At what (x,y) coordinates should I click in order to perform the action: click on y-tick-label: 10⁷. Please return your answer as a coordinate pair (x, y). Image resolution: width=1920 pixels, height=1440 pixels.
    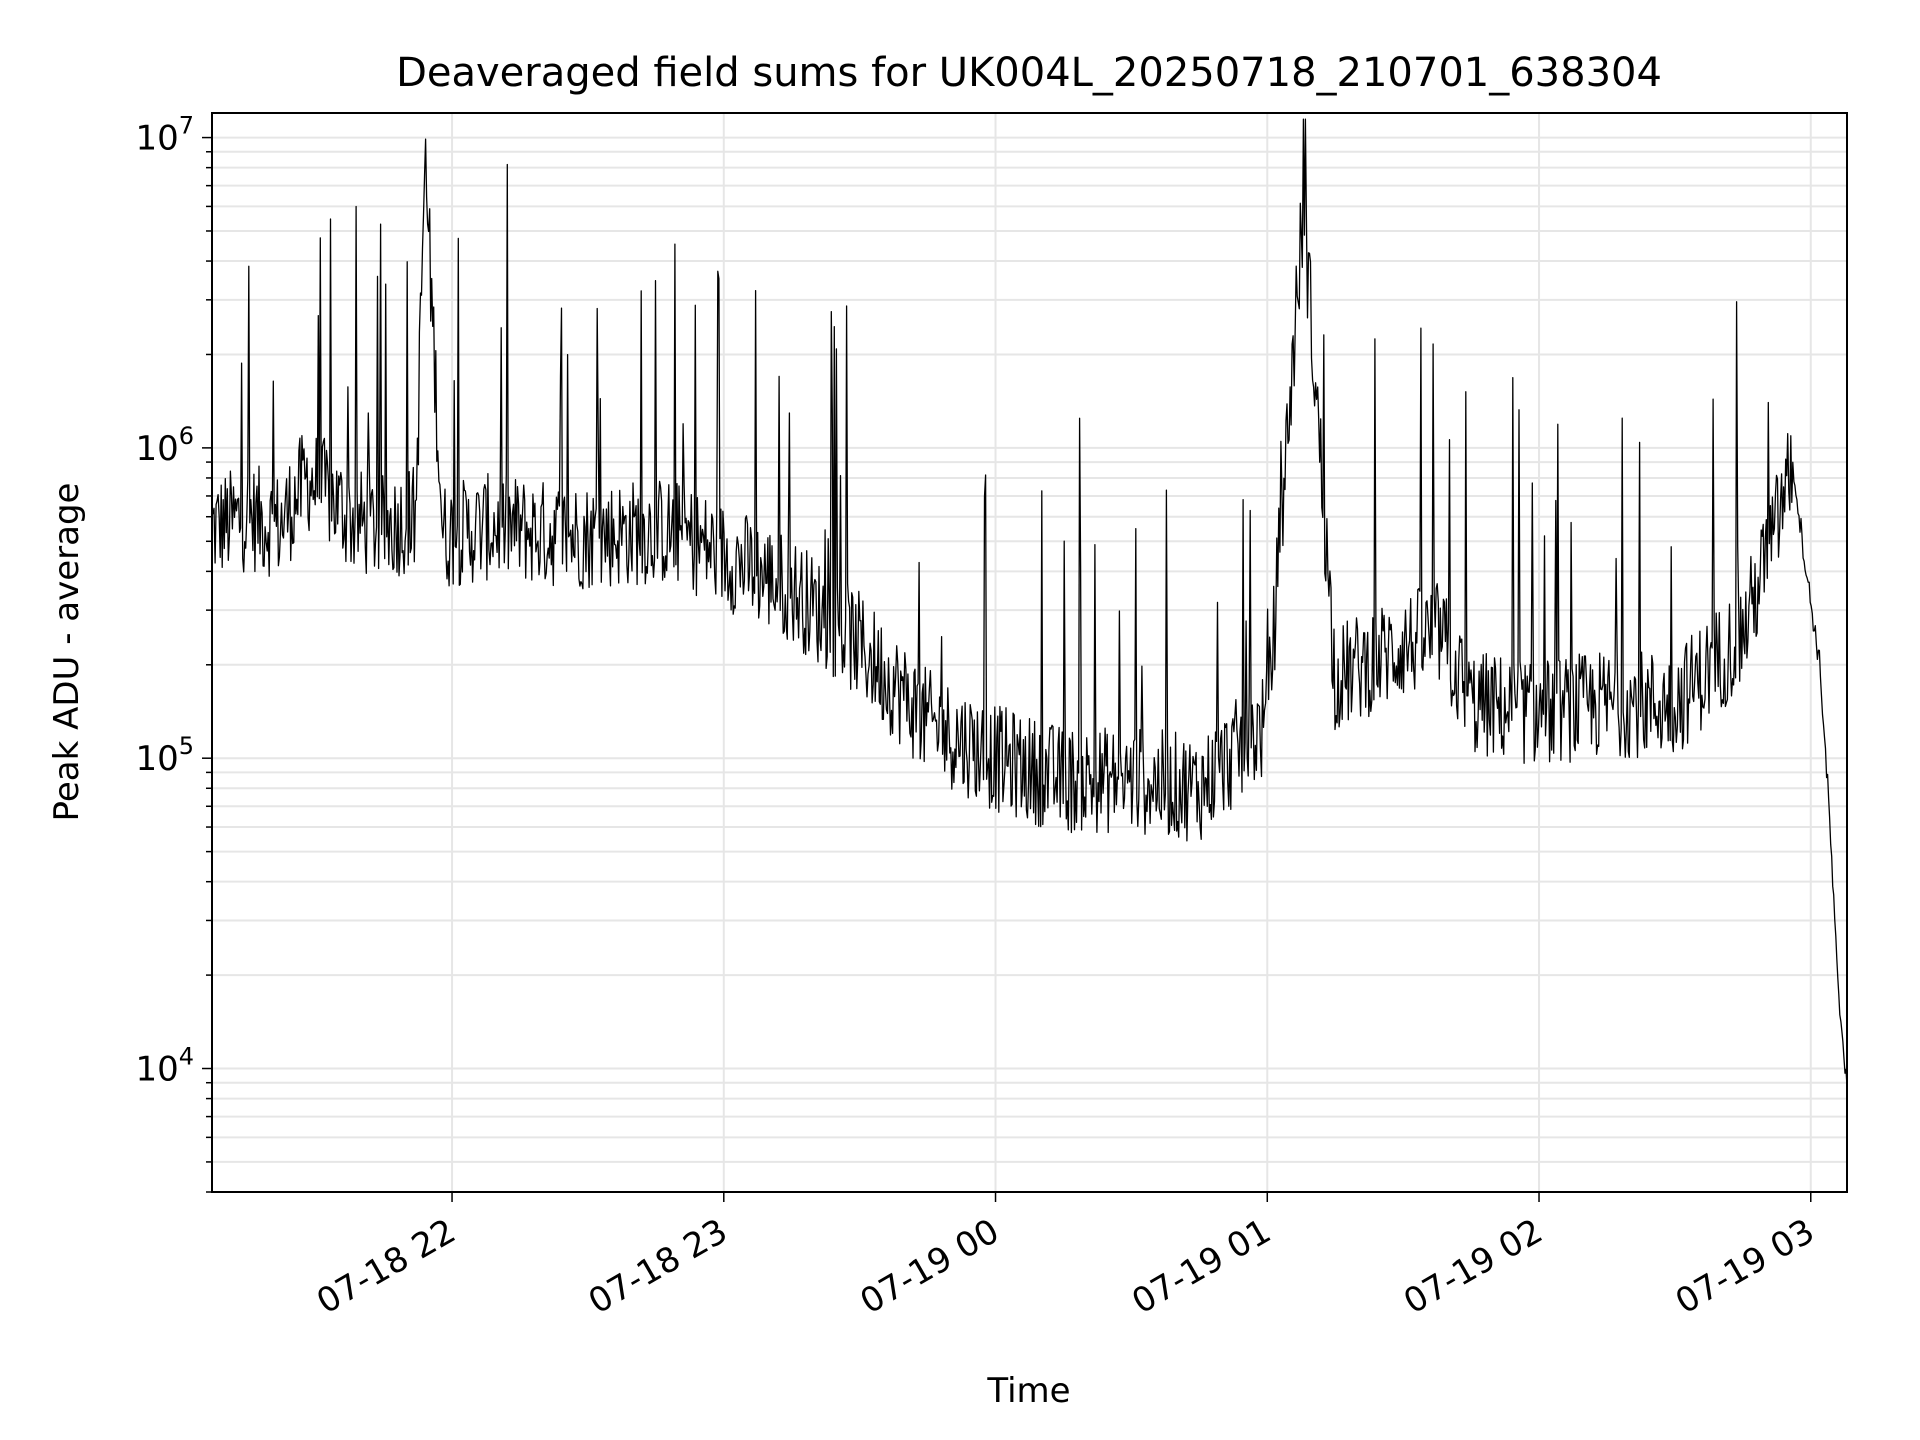
    Looking at the image, I should click on (164, 135).